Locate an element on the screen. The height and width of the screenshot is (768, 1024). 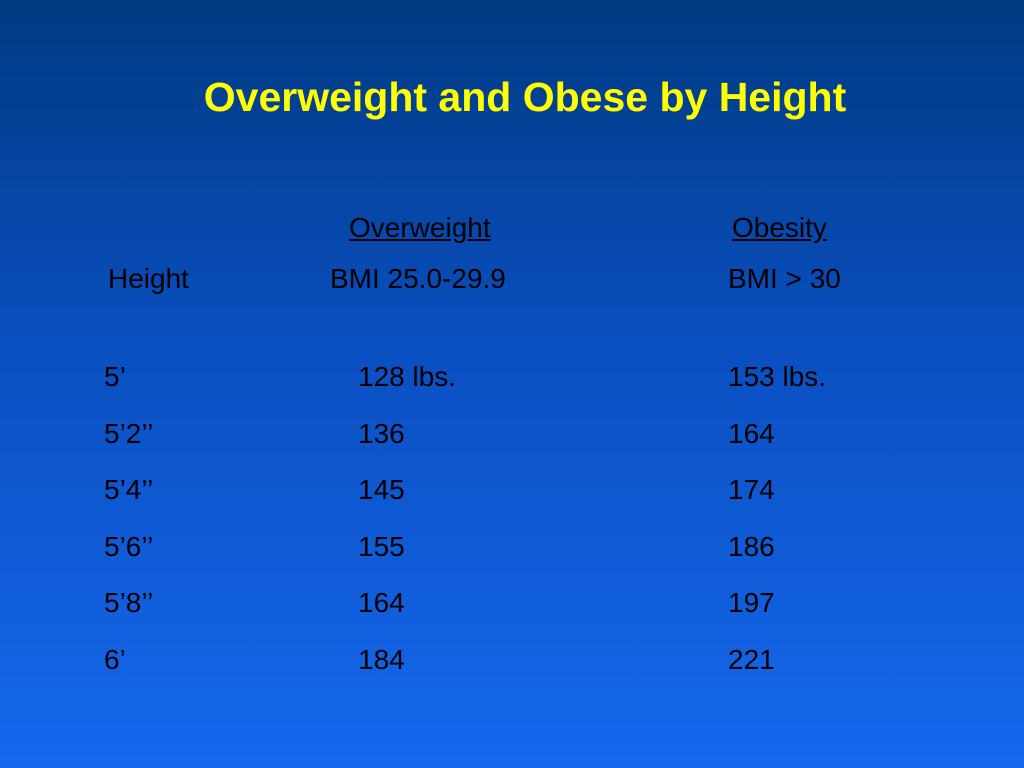
table-cell: 5’4’’ is located at coordinates (129, 490).